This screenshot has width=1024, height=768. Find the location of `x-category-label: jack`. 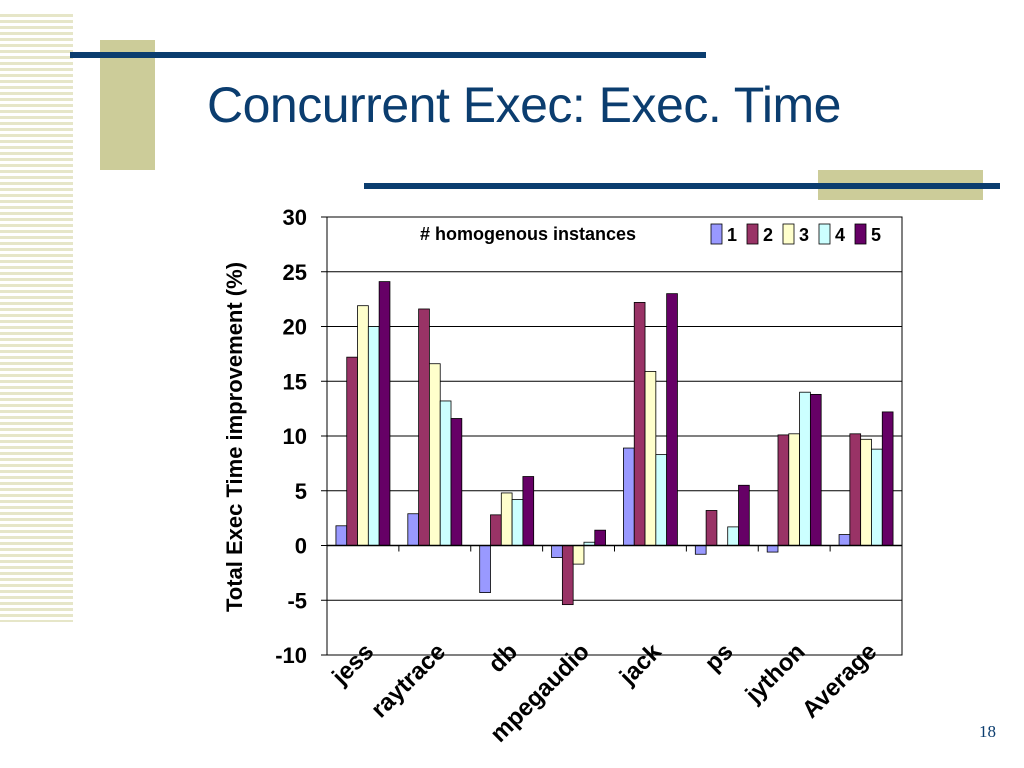

x-category-label: jack is located at coordinates (640, 664).